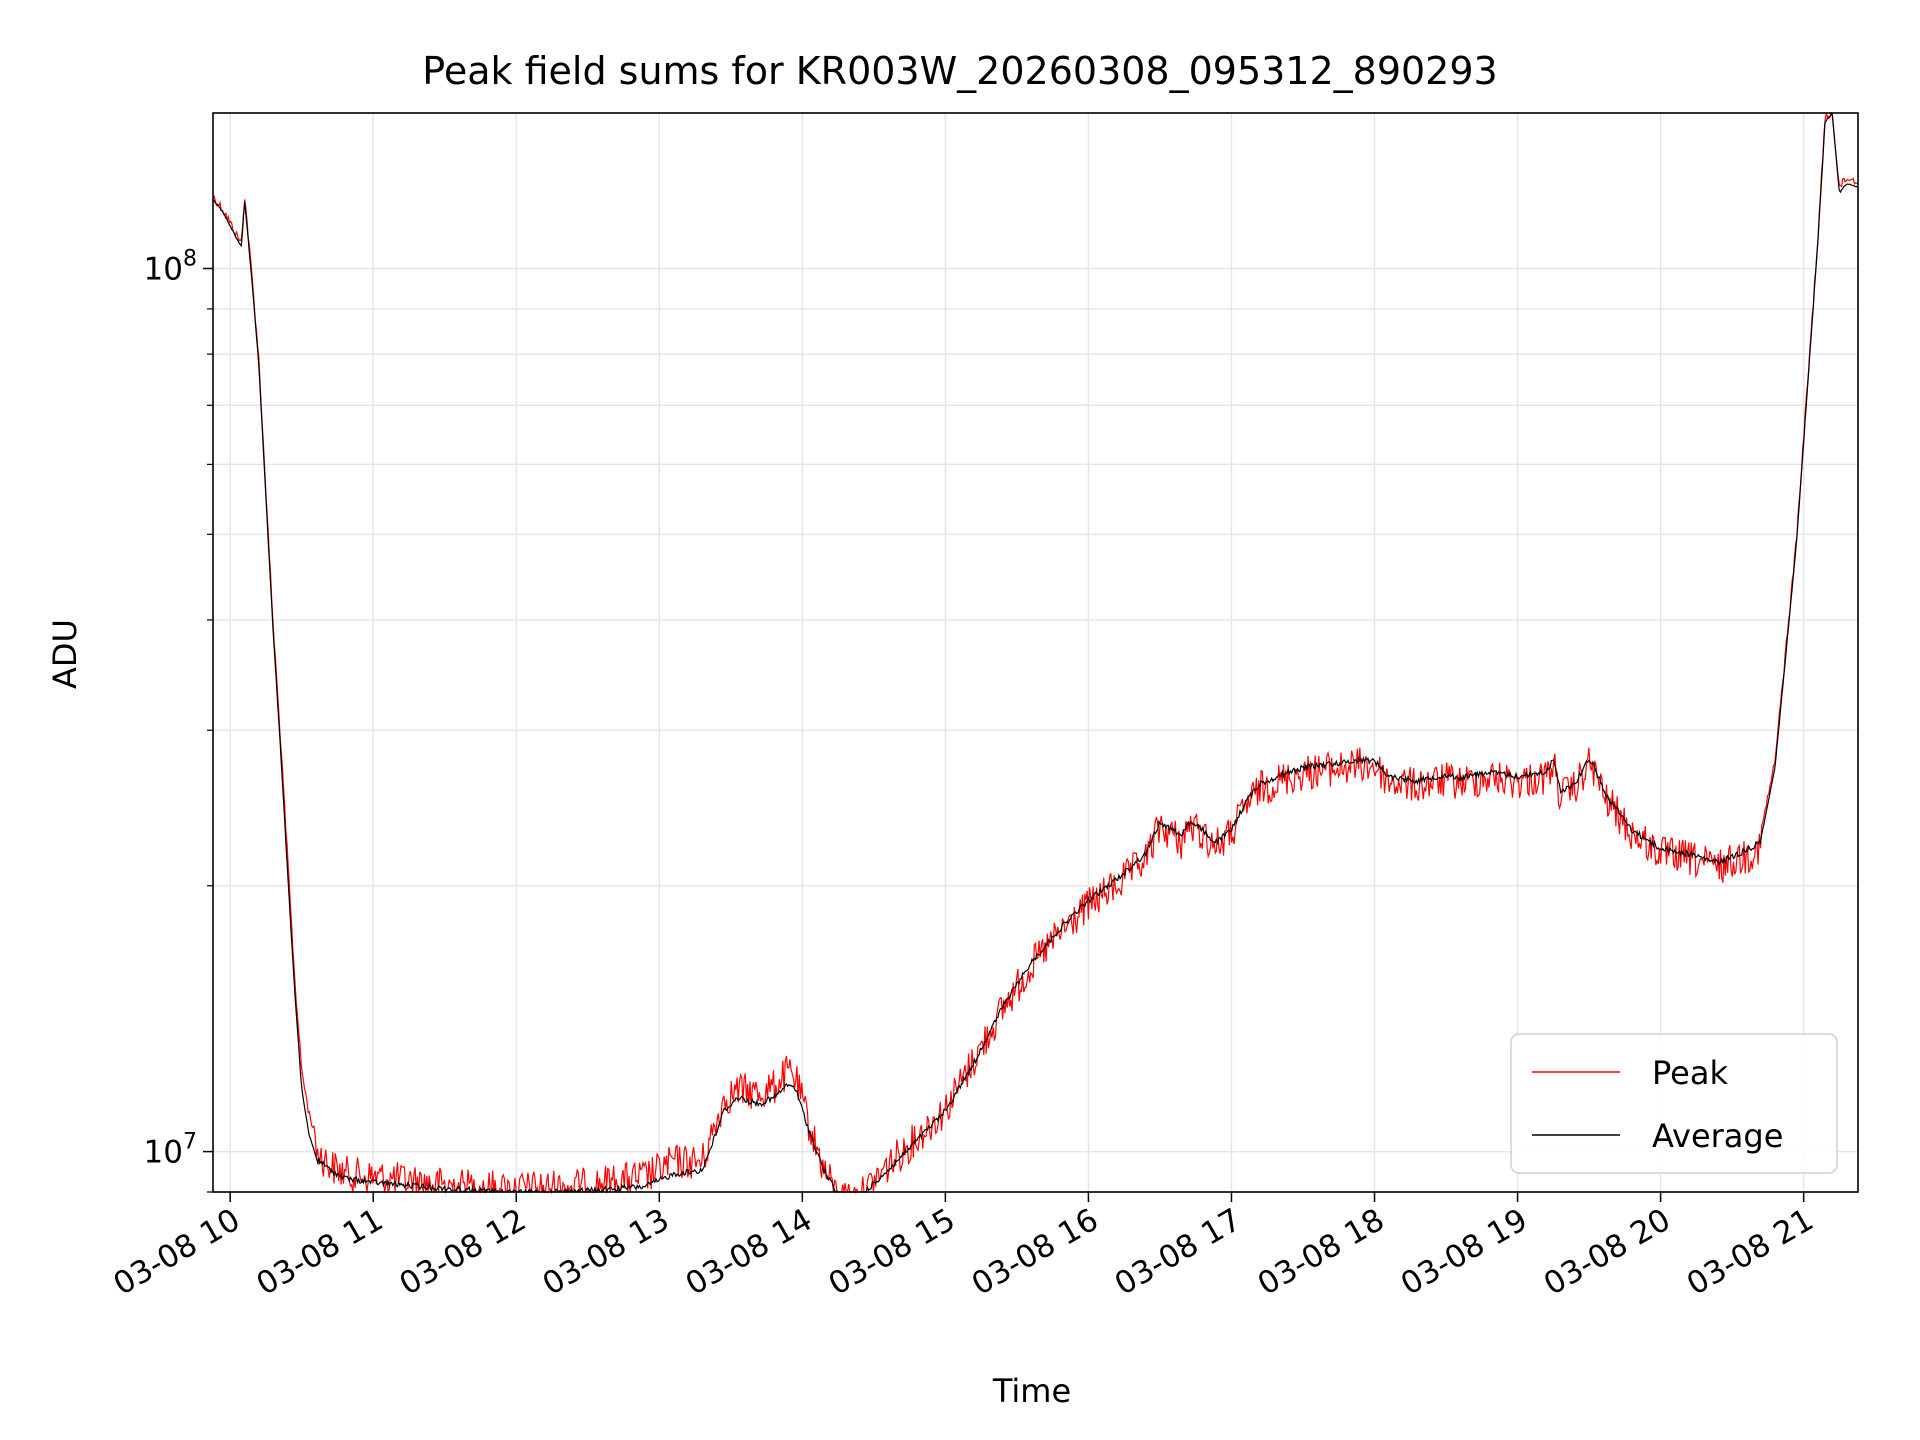 This screenshot has width=1920, height=1440. Describe the element at coordinates (892, 1252) in the screenshot. I see `x-tick-label: 03-08 15` at that location.